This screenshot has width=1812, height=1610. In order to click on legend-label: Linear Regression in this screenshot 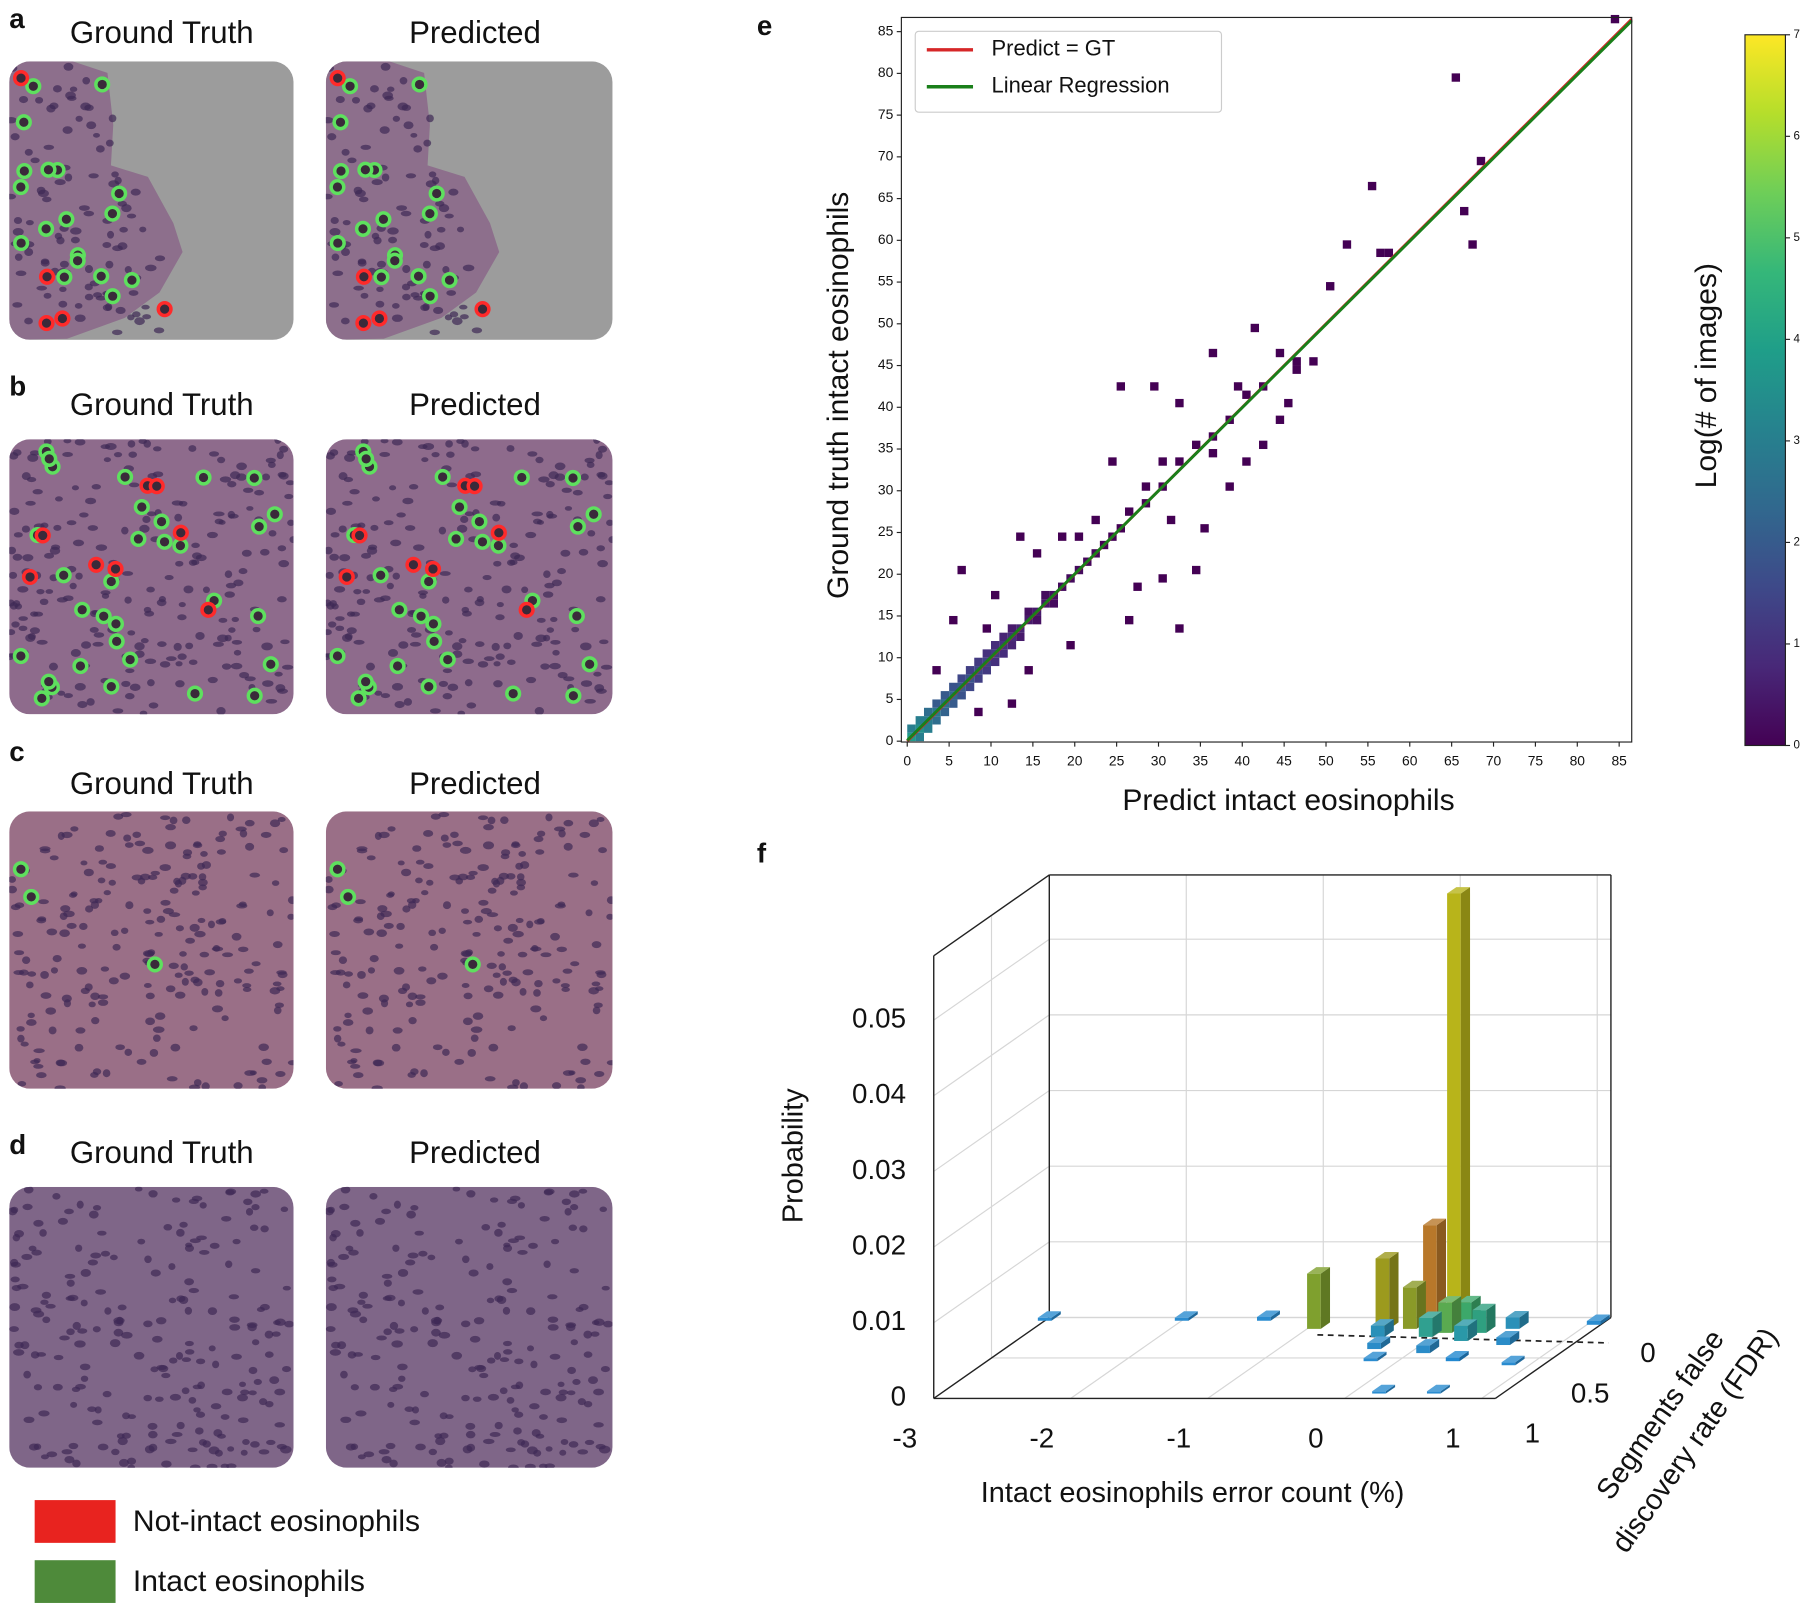, I will do `click(1081, 85)`.